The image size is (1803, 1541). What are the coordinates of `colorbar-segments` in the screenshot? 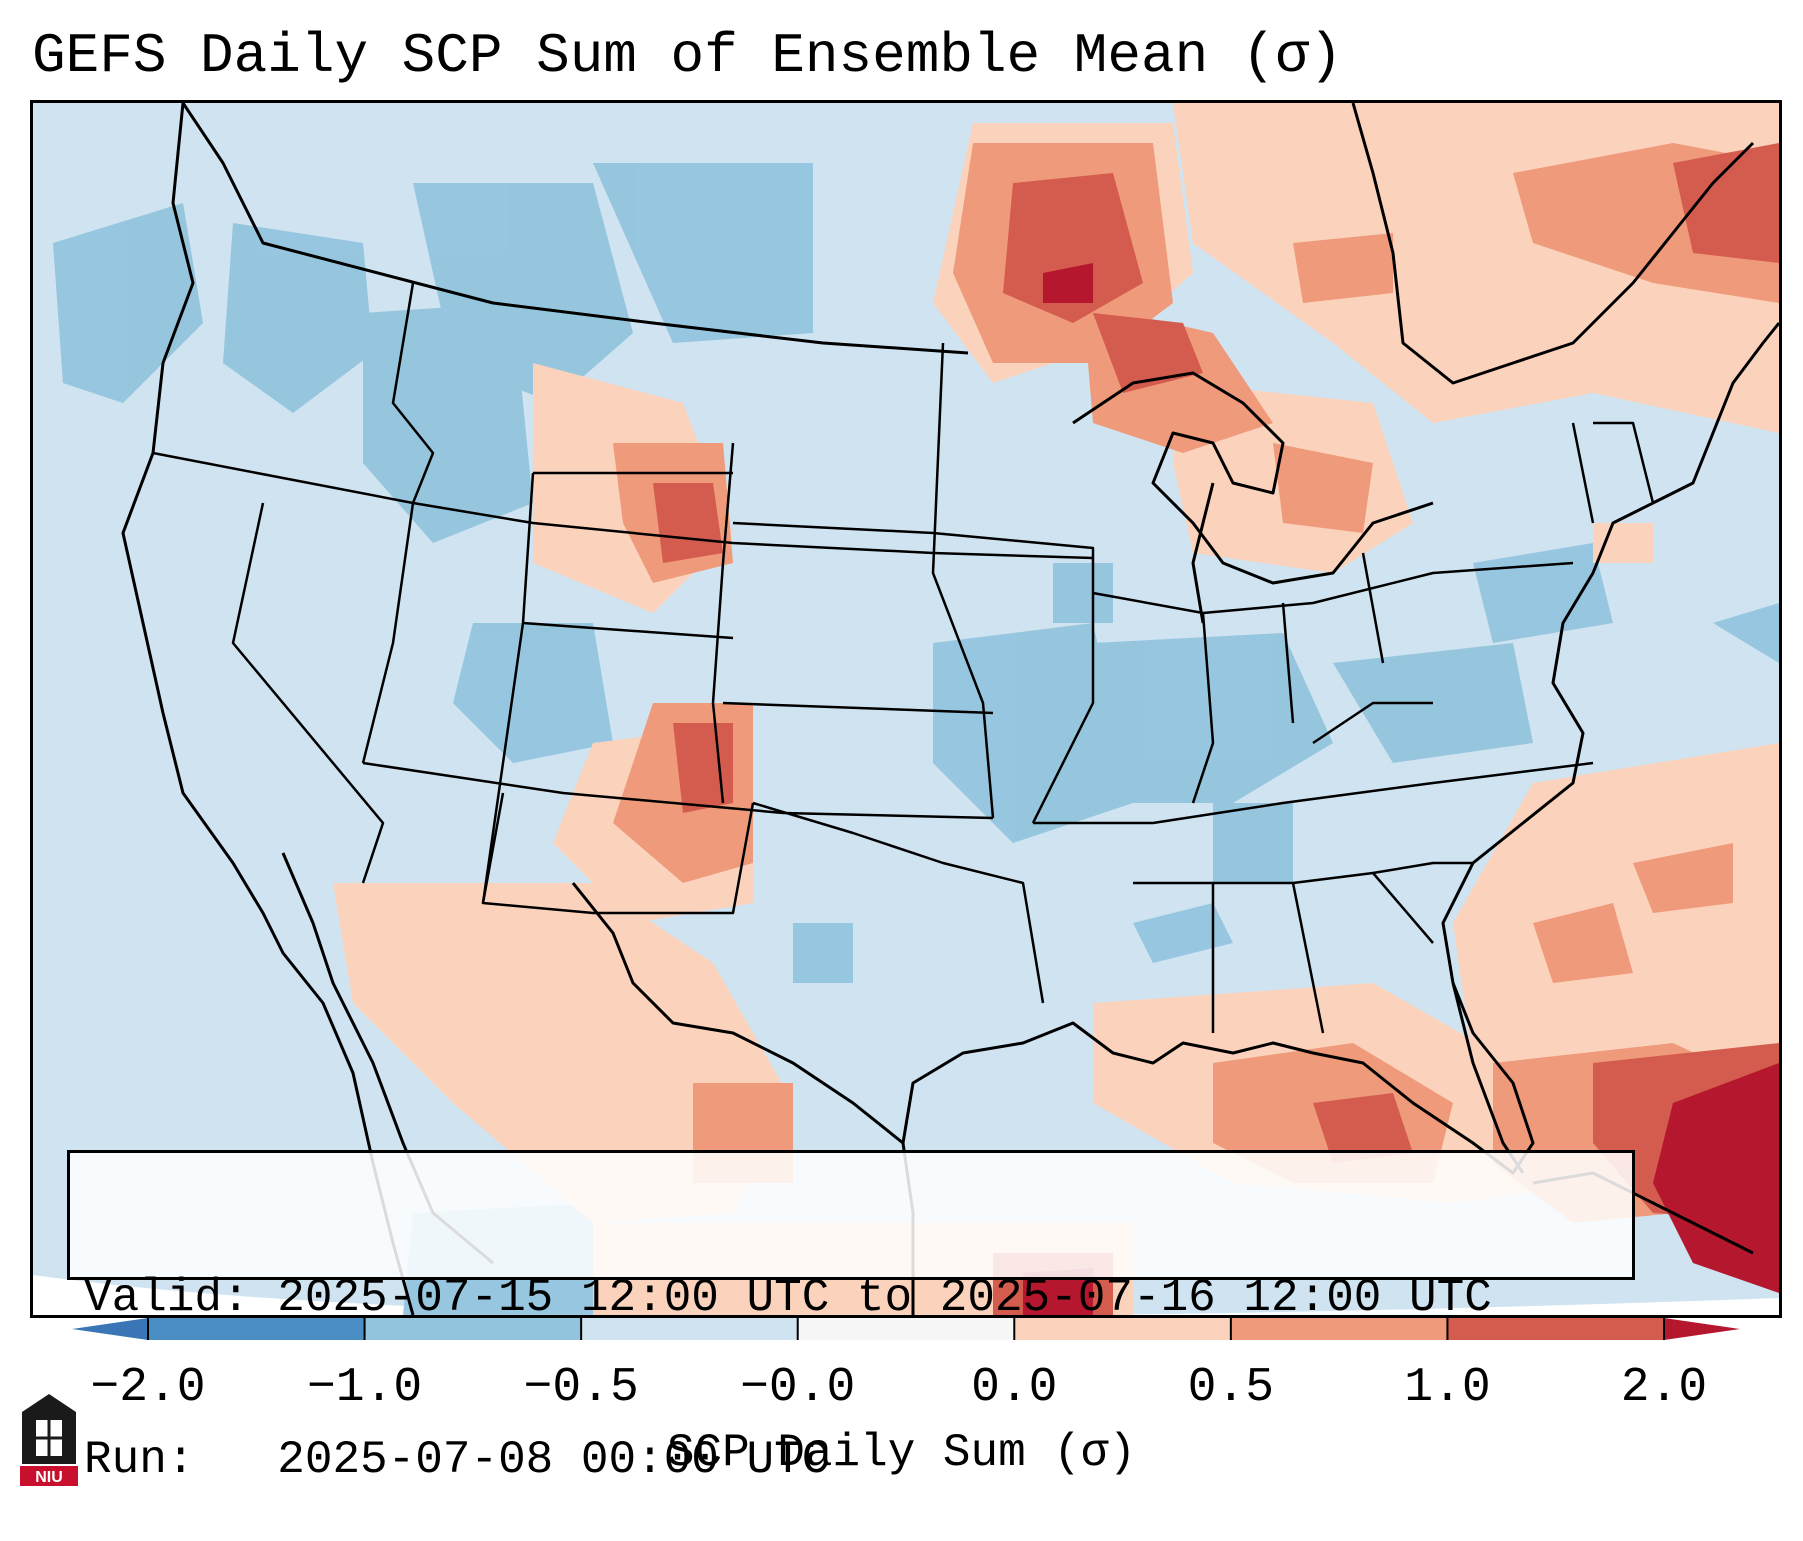 It's located at (906, 1329).